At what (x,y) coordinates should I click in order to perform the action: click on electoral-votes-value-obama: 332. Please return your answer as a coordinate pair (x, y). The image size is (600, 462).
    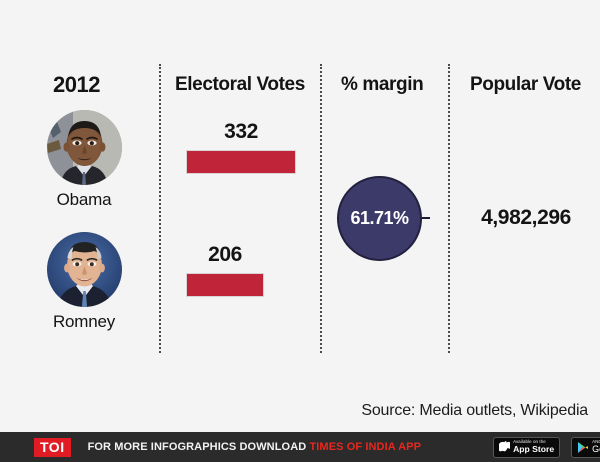
    Looking at the image, I should click on (241, 131).